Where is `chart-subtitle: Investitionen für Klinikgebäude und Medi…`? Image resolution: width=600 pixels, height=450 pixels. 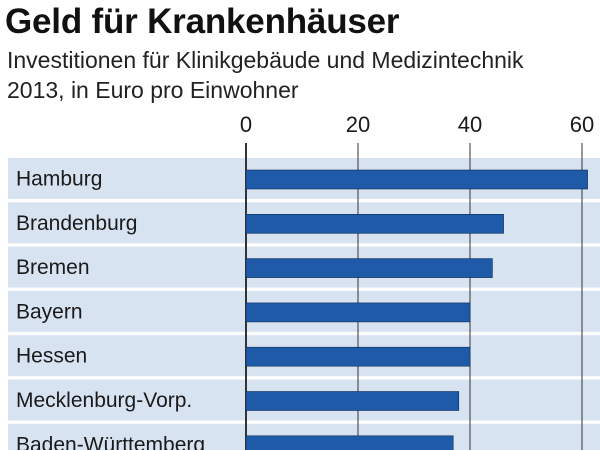
chart-subtitle: Investitionen für Klinikgebäude und Medi… is located at coordinates (265, 75).